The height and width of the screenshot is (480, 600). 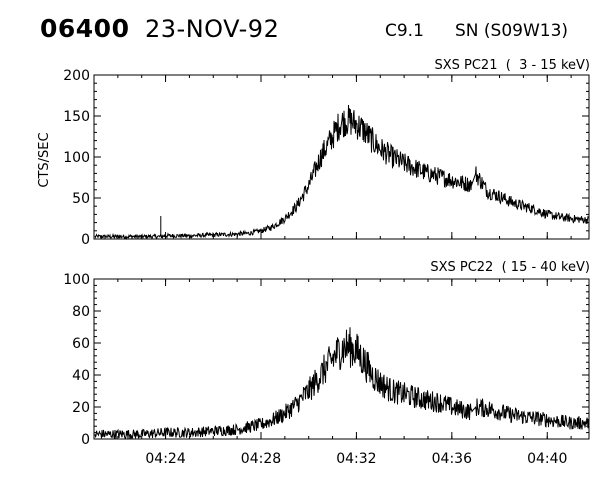 What do you see at coordinates (81, 344) in the screenshot?
I see `y-tick-label: 60` at bounding box center [81, 344].